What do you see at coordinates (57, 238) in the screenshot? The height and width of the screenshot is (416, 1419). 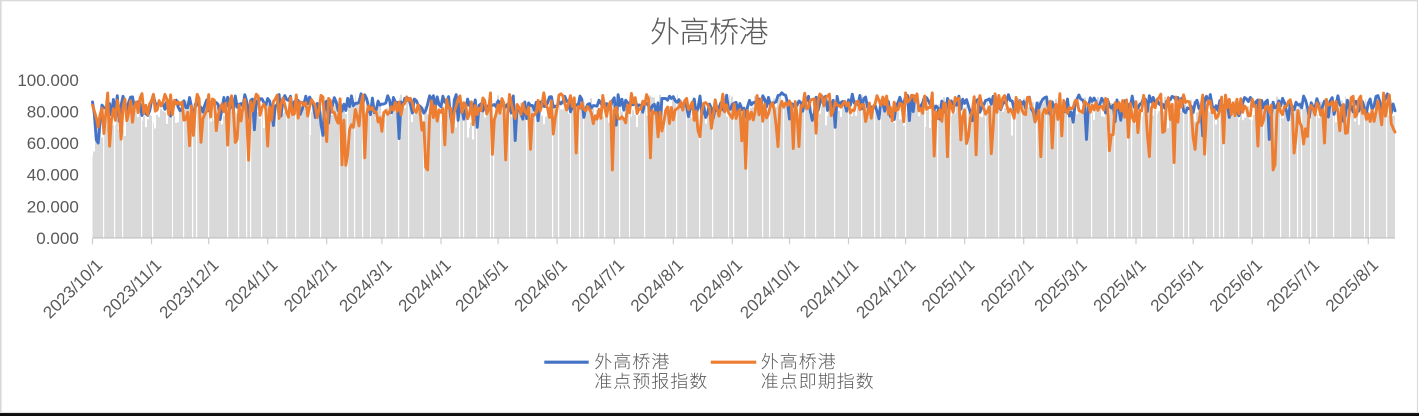 I see `svg-text: 0.000` at bounding box center [57, 238].